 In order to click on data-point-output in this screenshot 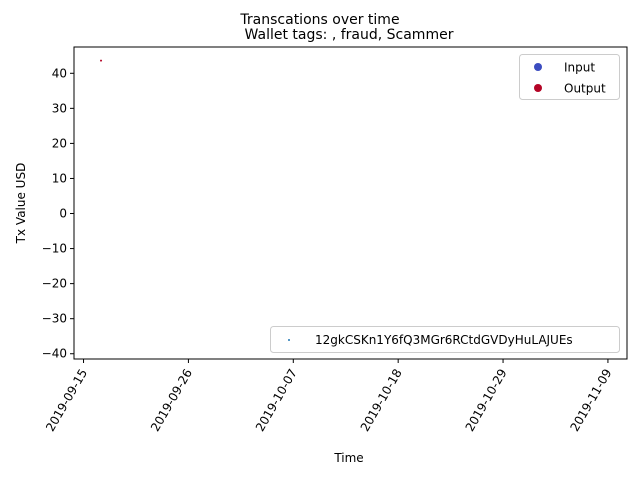, I will do `click(101, 60)`.